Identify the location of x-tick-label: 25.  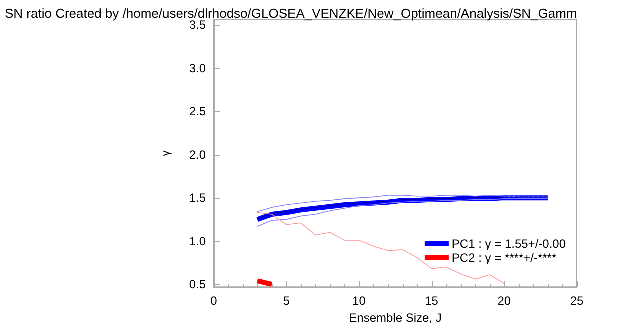
(577, 301).